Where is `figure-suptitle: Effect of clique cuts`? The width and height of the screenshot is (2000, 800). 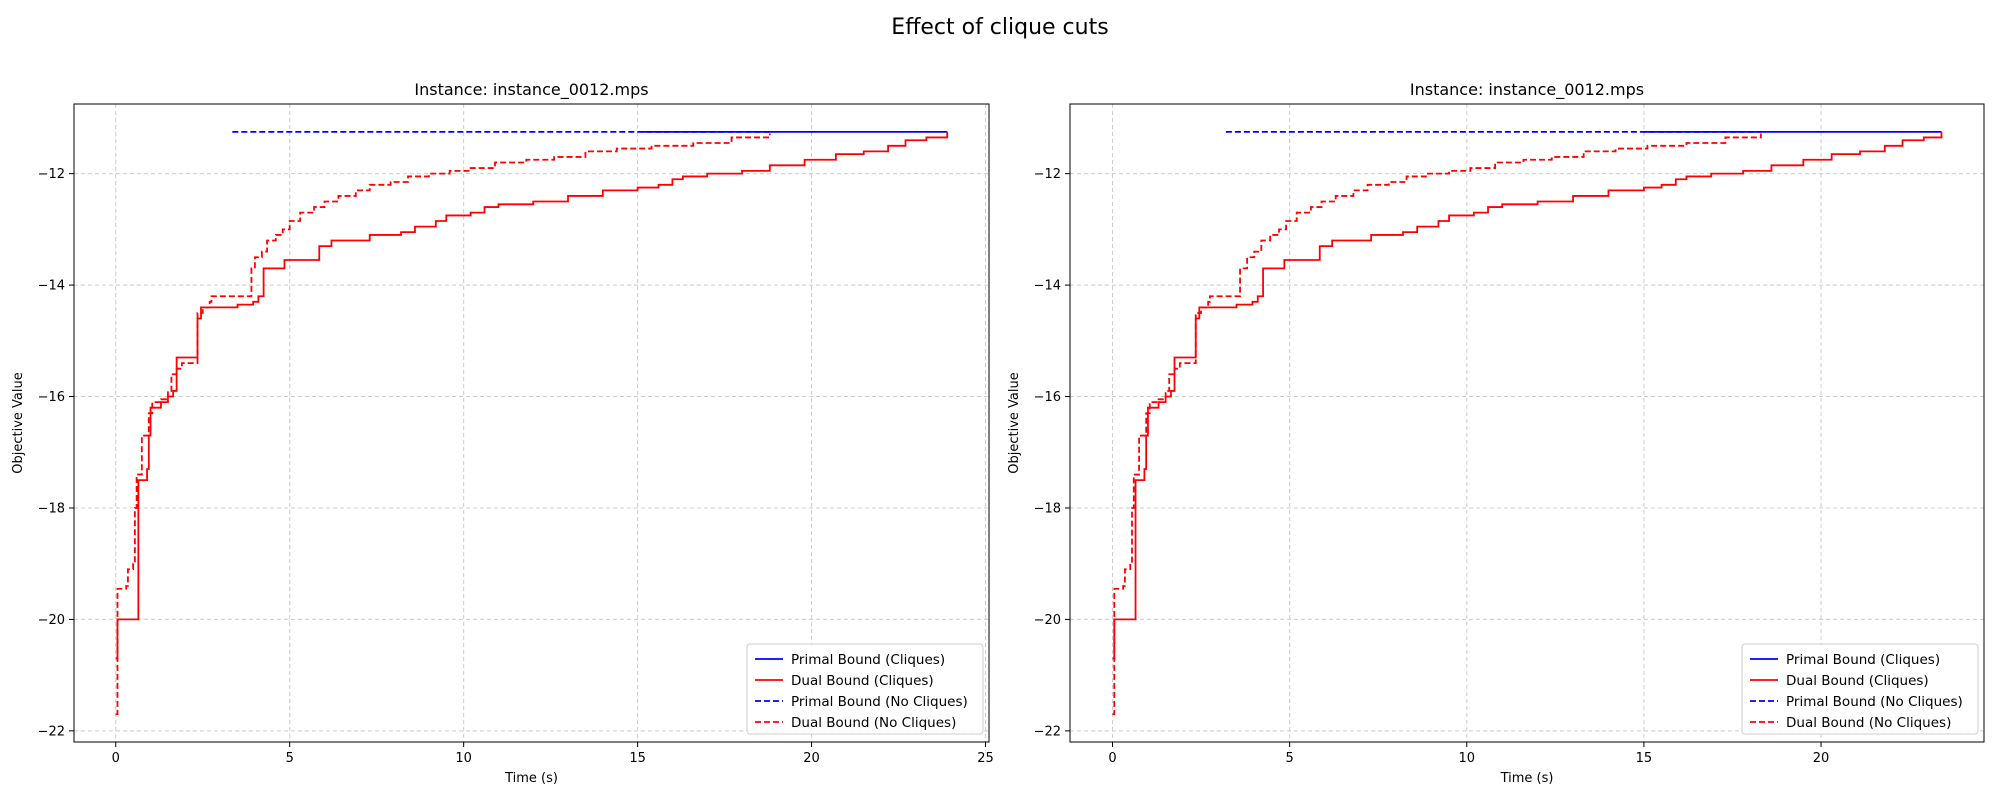
figure-suptitle: Effect of clique cuts is located at coordinates (999, 27).